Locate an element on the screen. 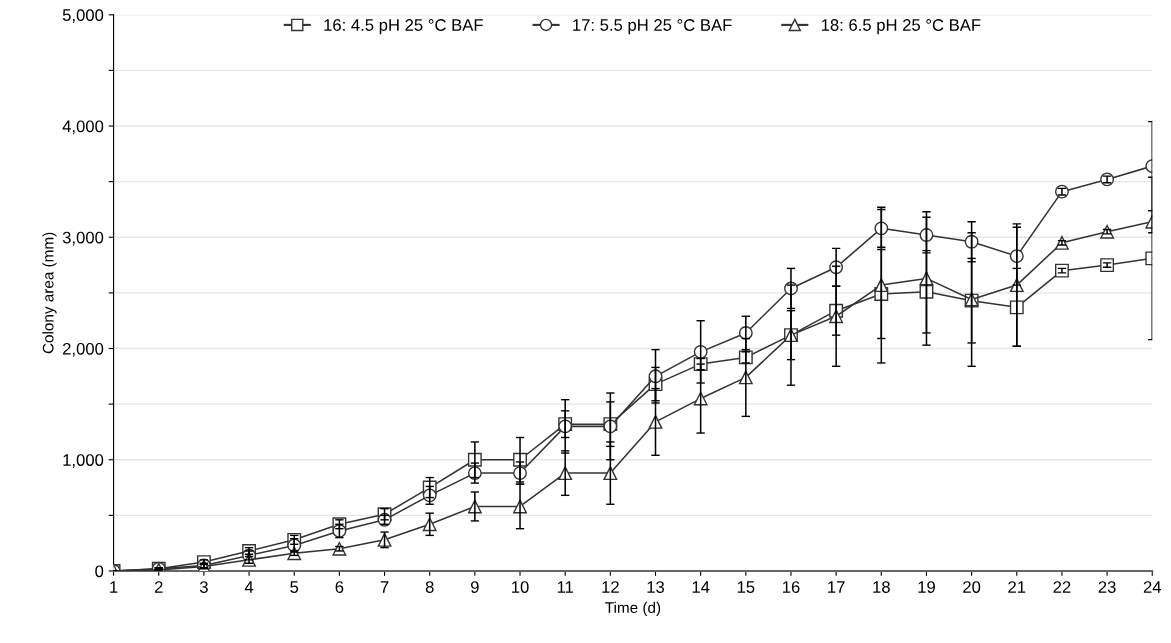 Image resolution: width=1171 pixels, height=643 pixels. x-tick-label: 8 is located at coordinates (429, 587).